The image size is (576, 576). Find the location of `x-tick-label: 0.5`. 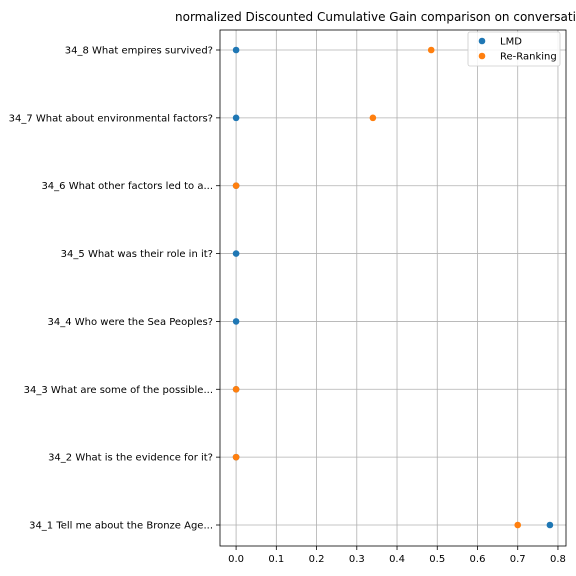

x-tick-label: 0.5 is located at coordinates (437, 559).